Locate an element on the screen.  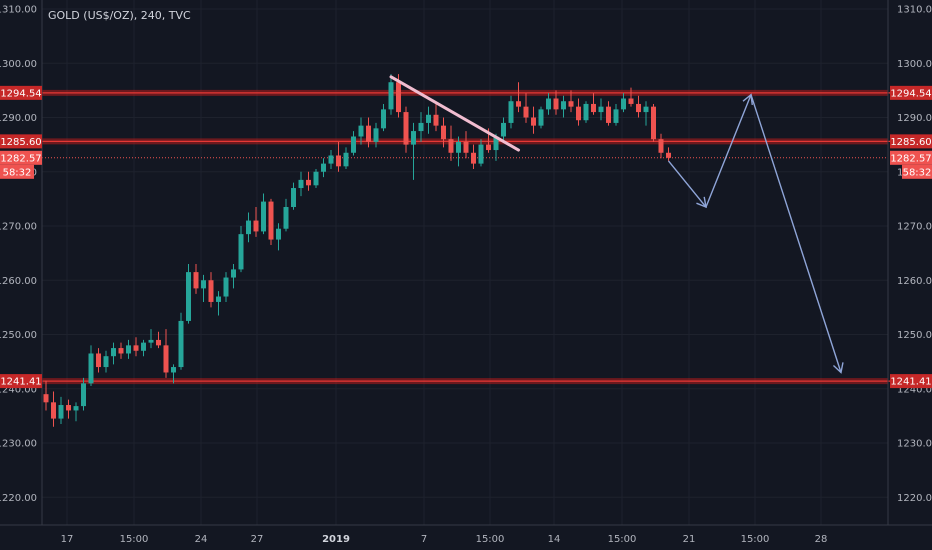
y-tick-label-right: 1270.00 is located at coordinates (914, 227).